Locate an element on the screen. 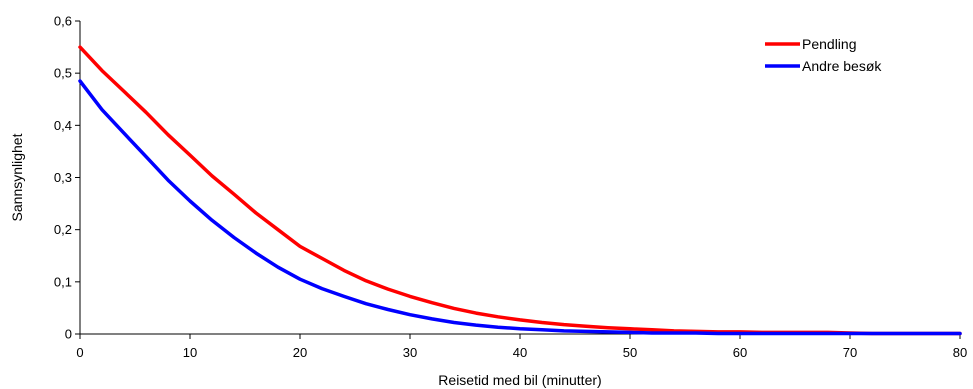 This screenshot has height=389, width=973. y-tick-label: 0 is located at coordinates (68, 334).